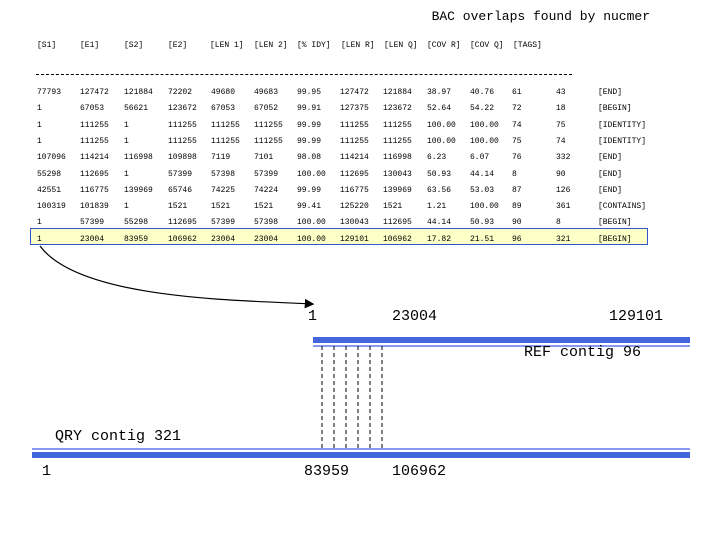 This screenshot has width=720, height=540. Describe the element at coordinates (138, 190) in the screenshot. I see `table-cell: 139969` at that location.